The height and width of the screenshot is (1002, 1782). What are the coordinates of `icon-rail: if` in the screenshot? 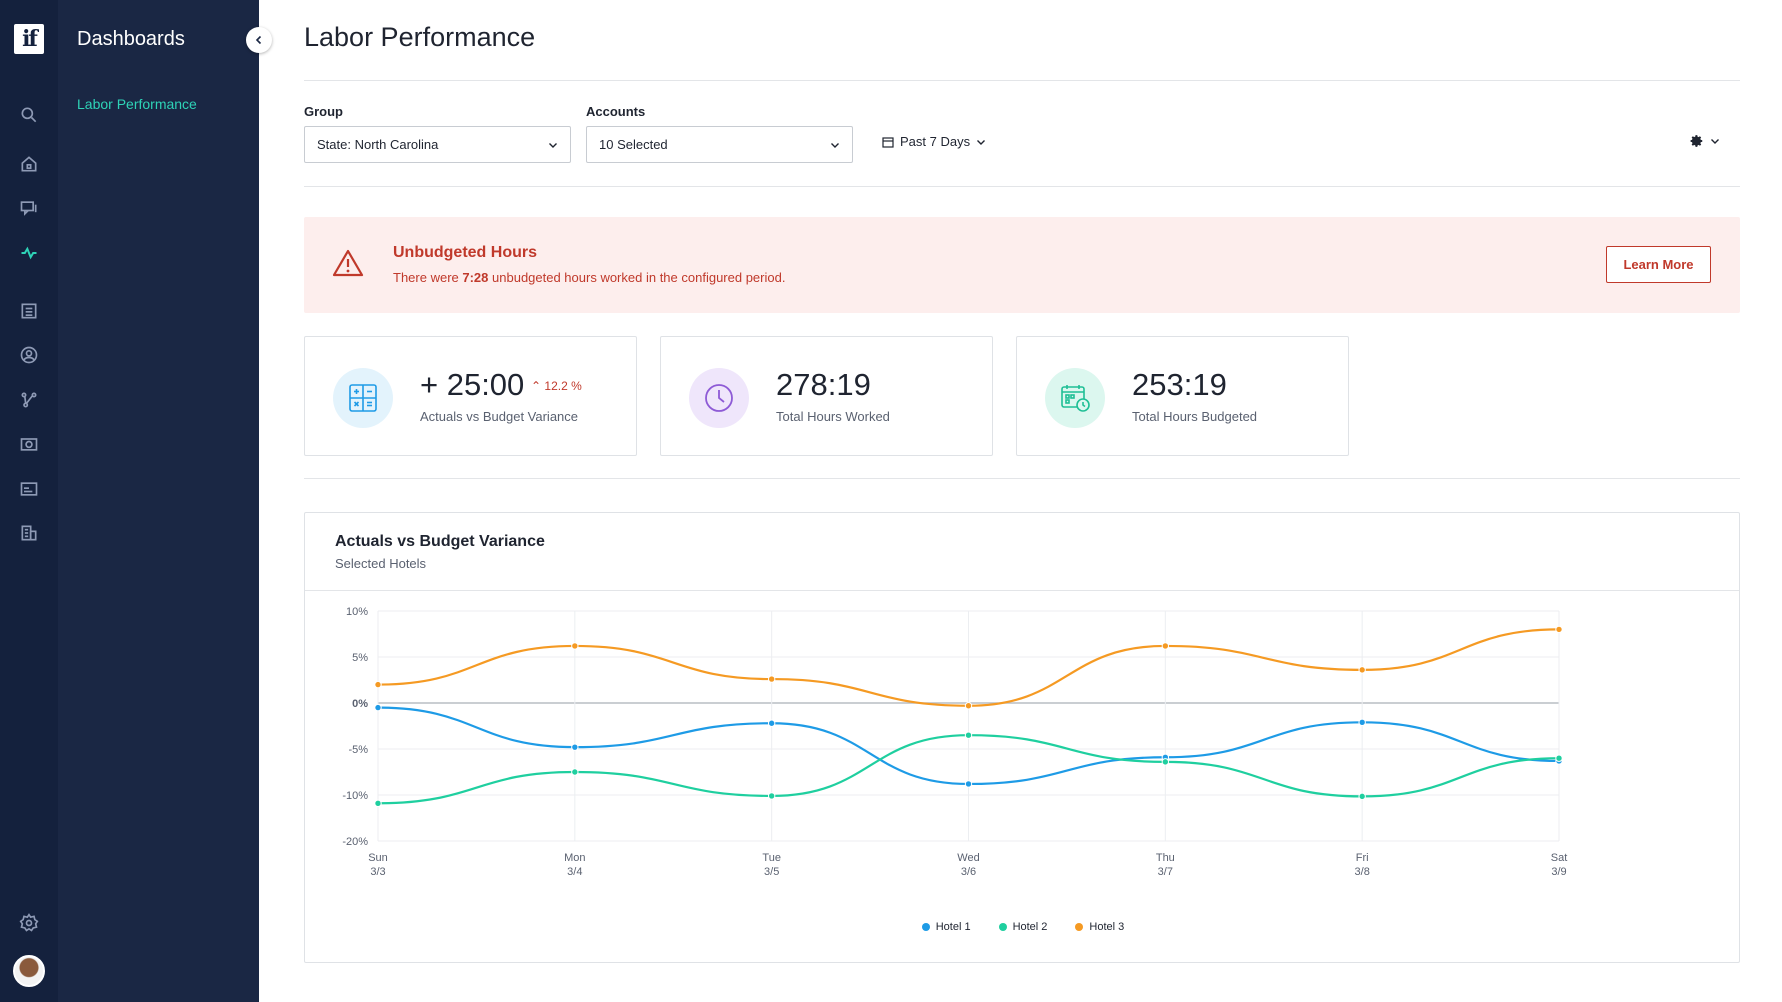 It's located at (29, 501).